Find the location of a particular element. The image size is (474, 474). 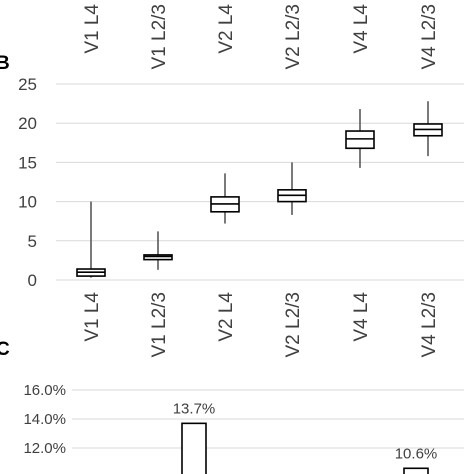

x-tick-label: V2 L4 is located at coordinates (226, 317).